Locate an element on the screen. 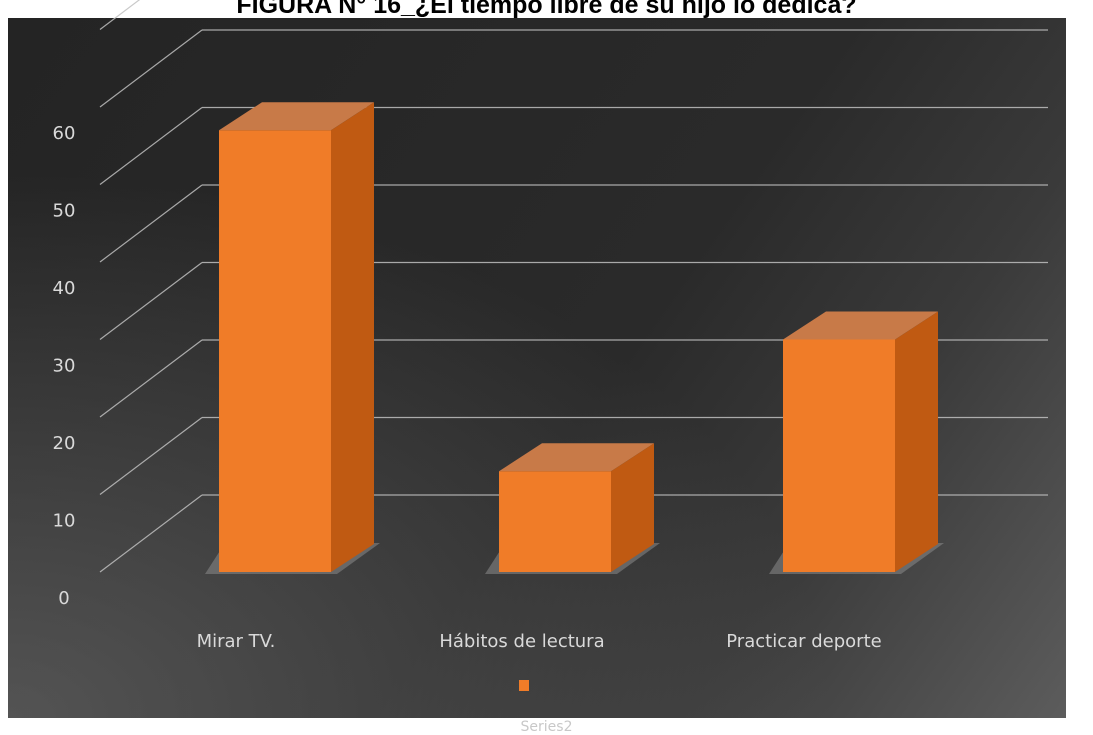 The height and width of the screenshot is (735, 1093). y-tick-label-3: 30 is located at coordinates (64, 366).